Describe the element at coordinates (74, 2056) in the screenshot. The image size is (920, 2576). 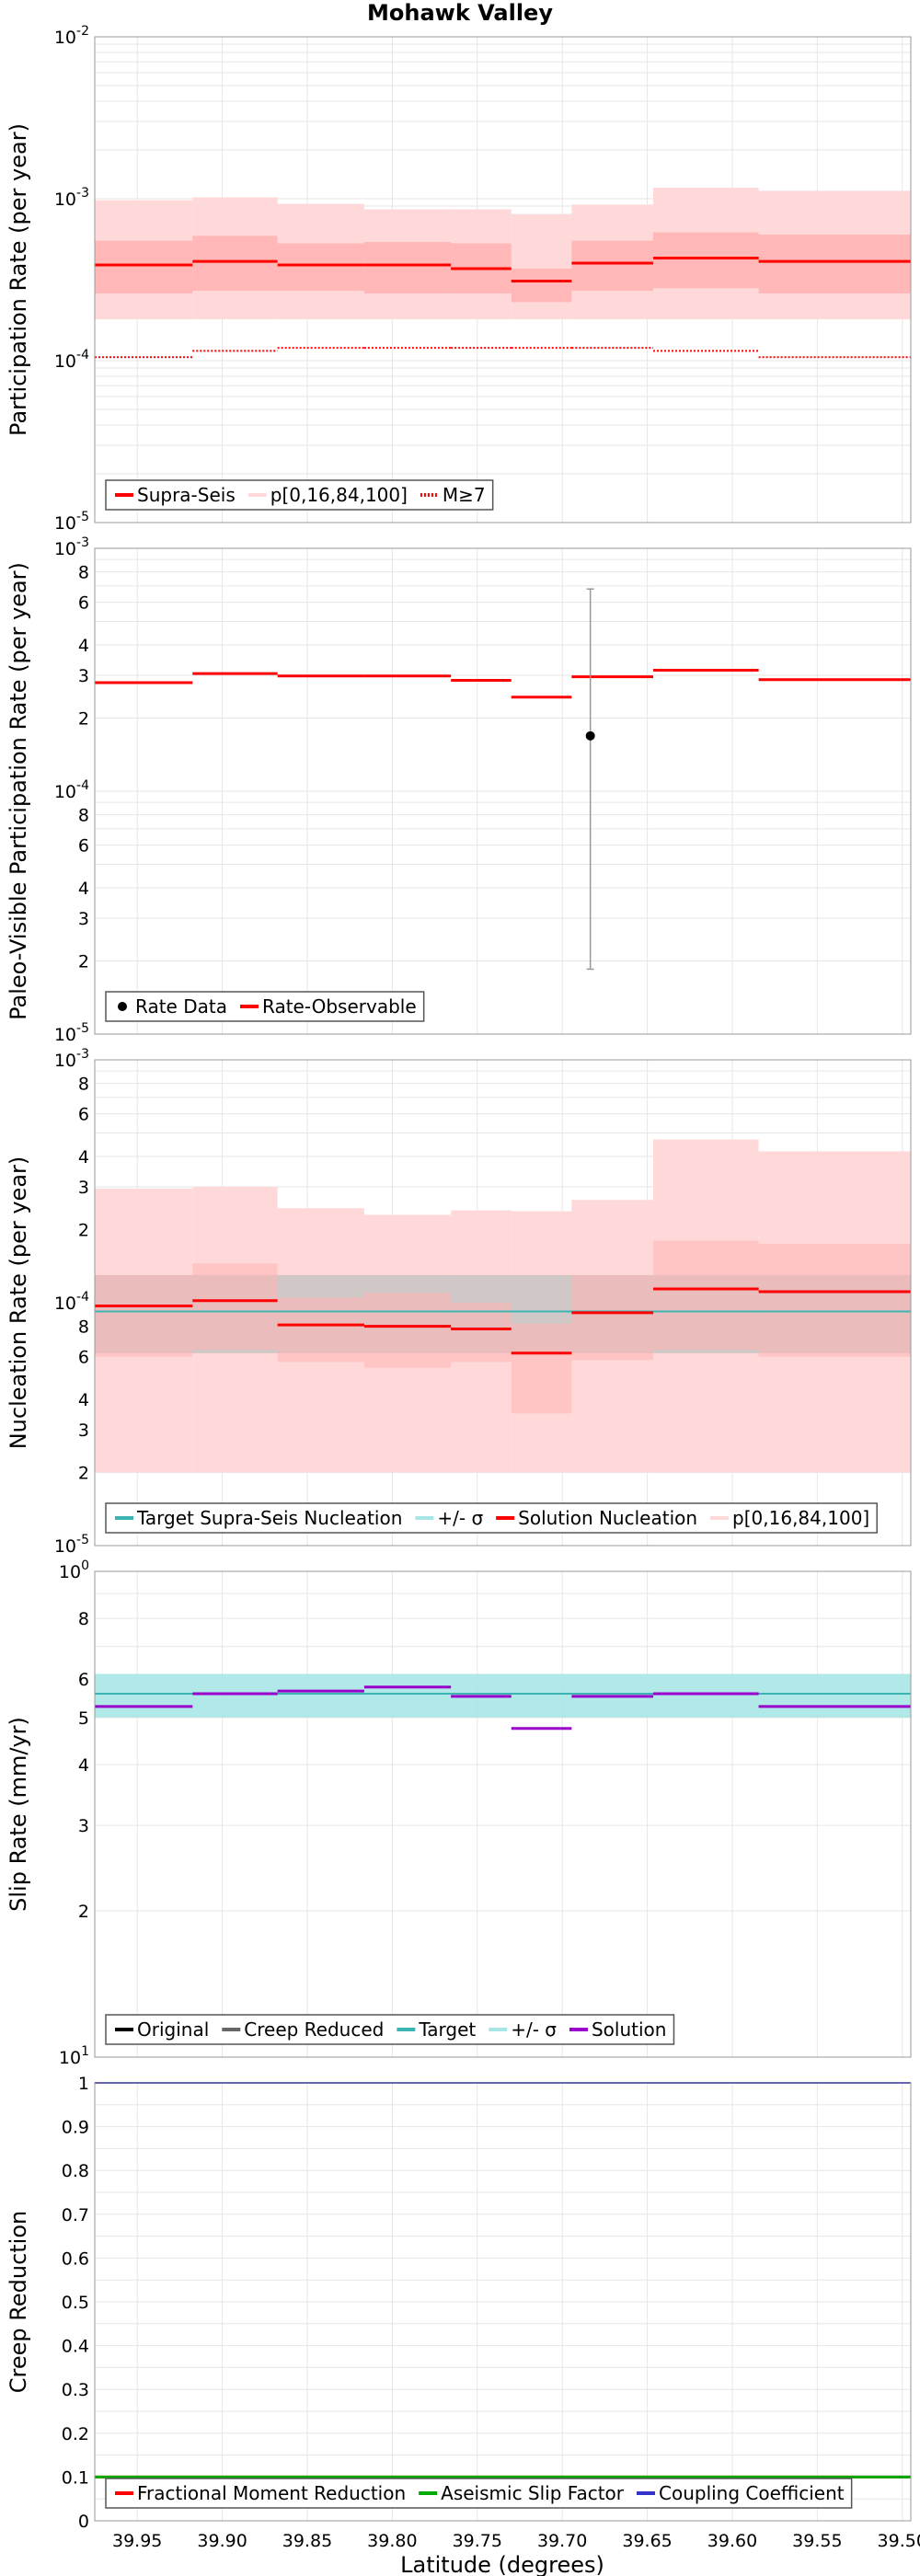
I see `y-tick-label: 10¹` at that location.